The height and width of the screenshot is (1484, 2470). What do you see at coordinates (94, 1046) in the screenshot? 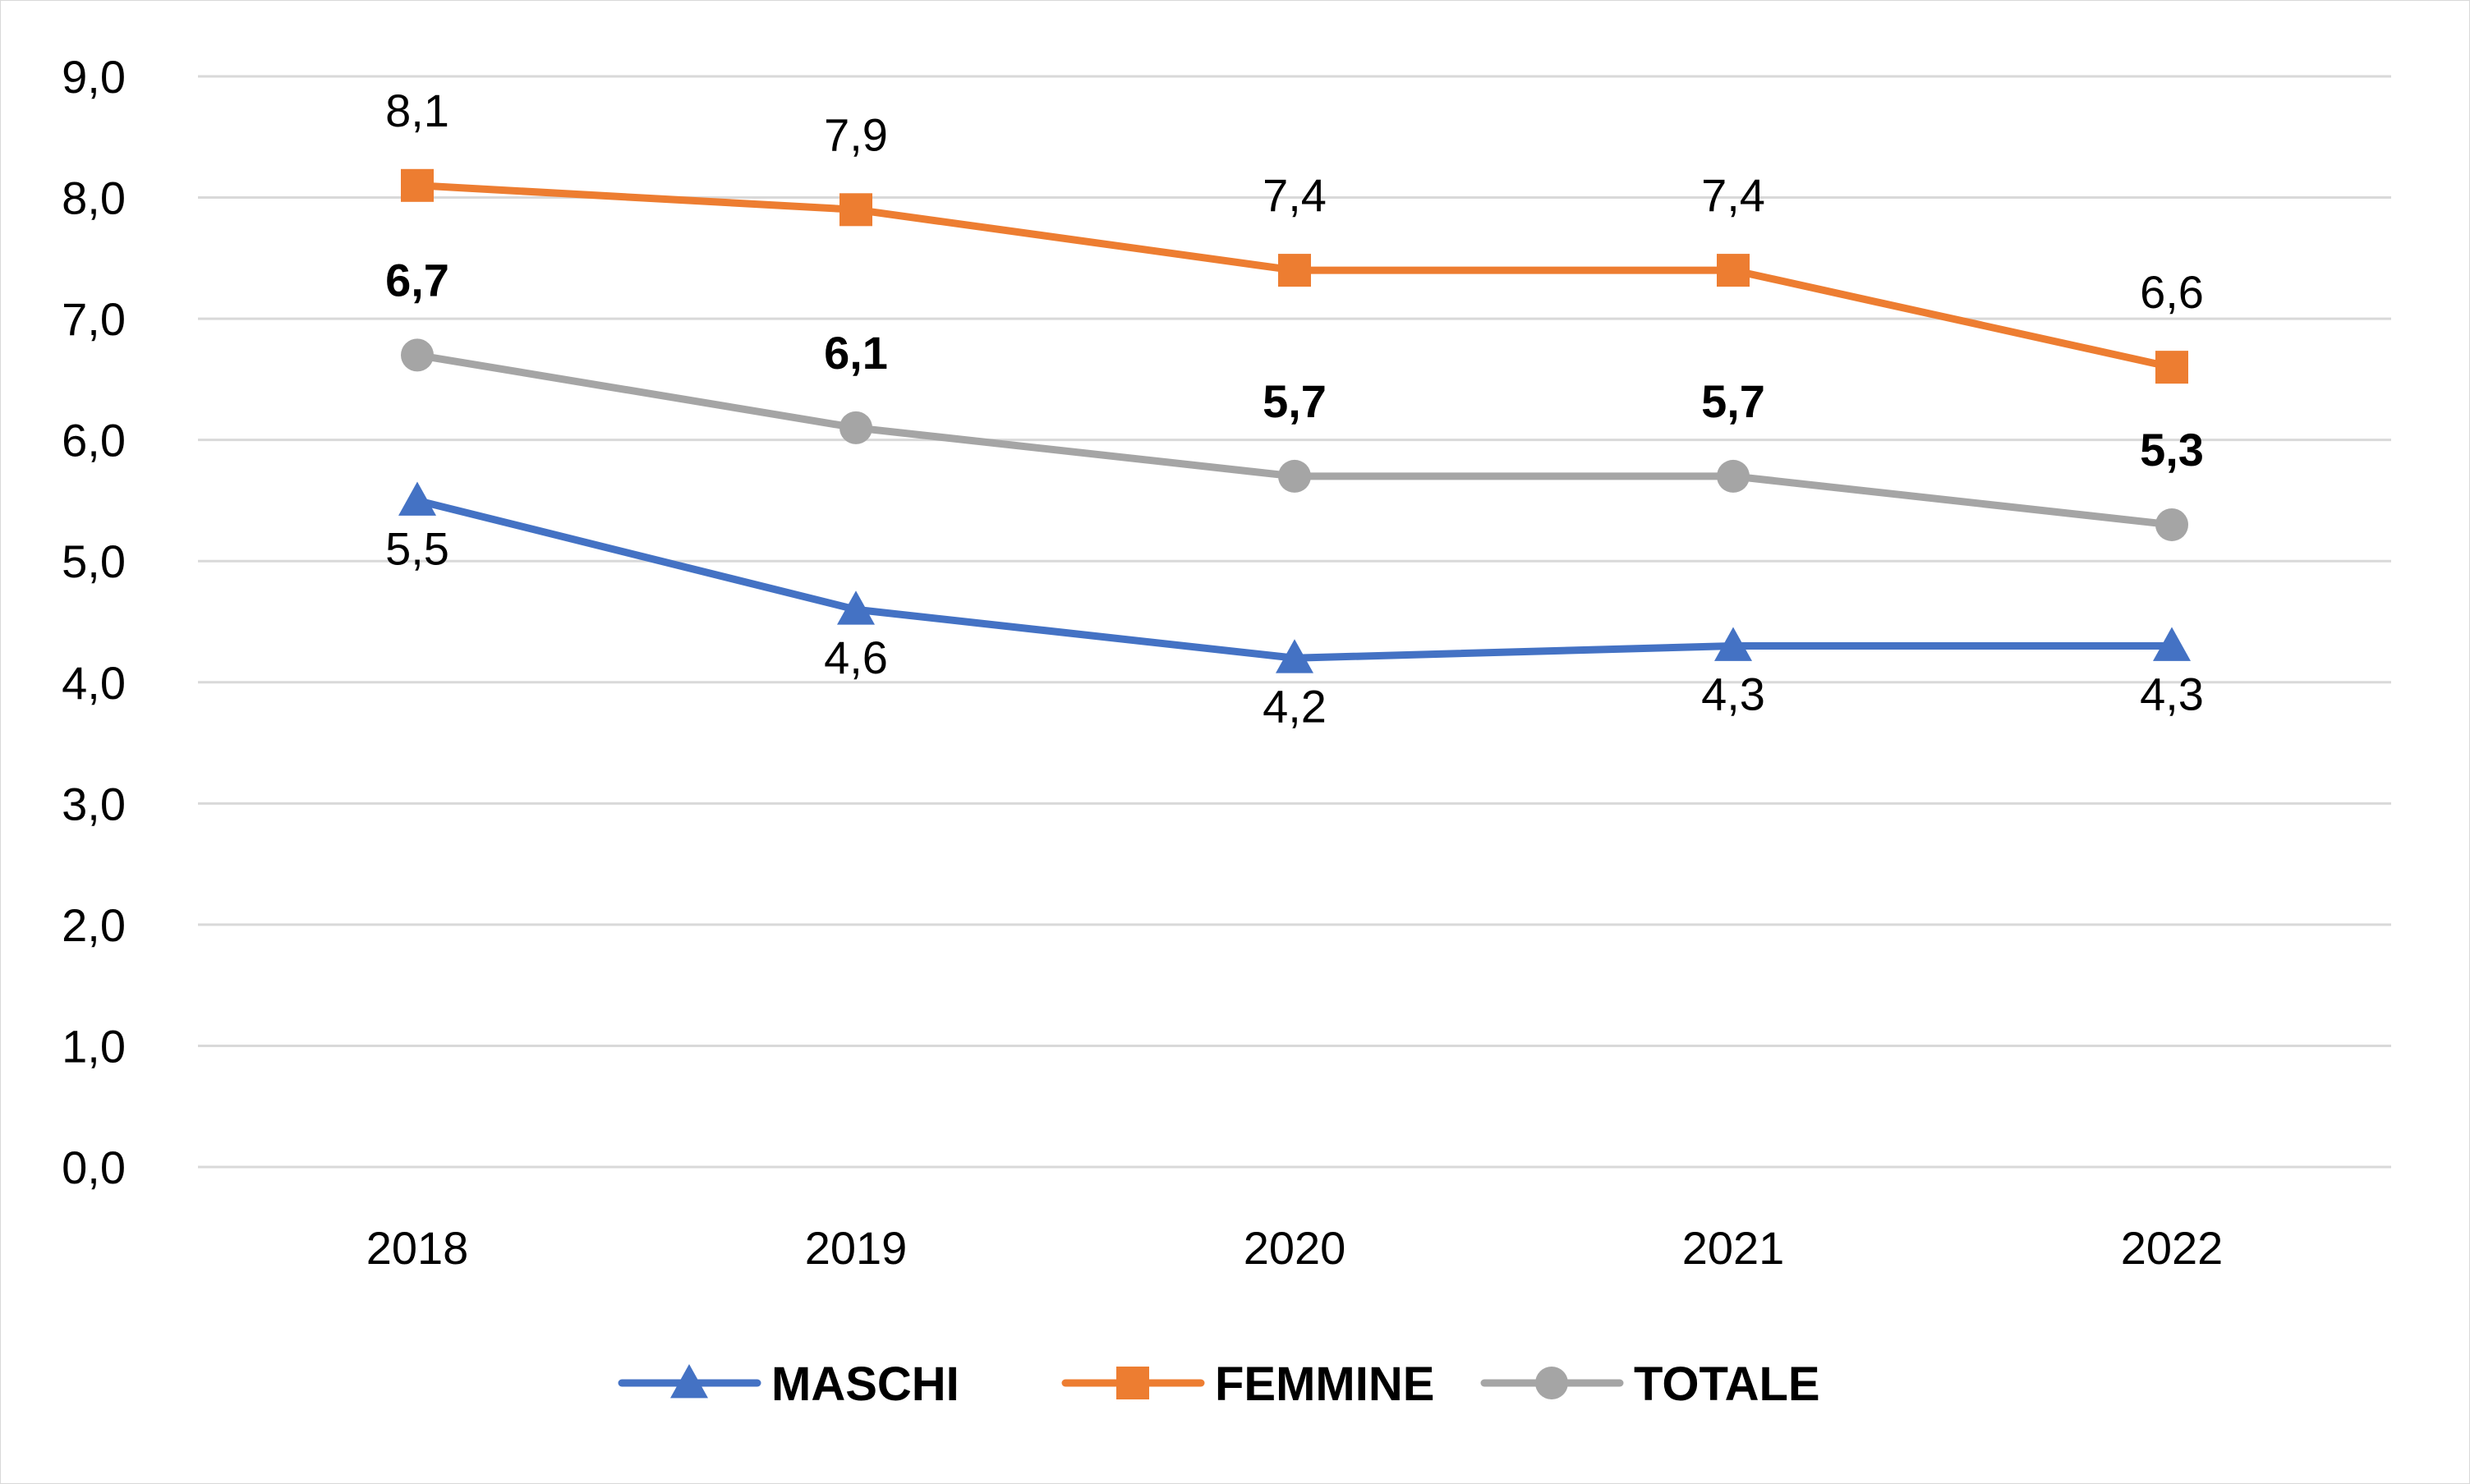
I see `y-tick-label: 1,0` at bounding box center [94, 1046].